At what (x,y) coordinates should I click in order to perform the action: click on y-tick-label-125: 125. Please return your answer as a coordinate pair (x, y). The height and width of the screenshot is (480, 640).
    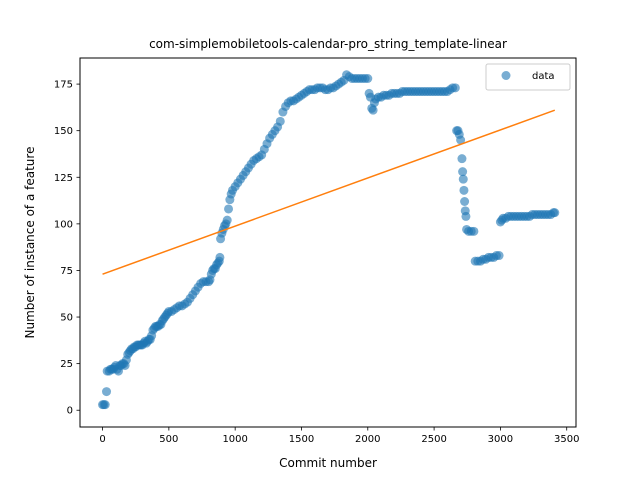
    Looking at the image, I should click on (63, 178).